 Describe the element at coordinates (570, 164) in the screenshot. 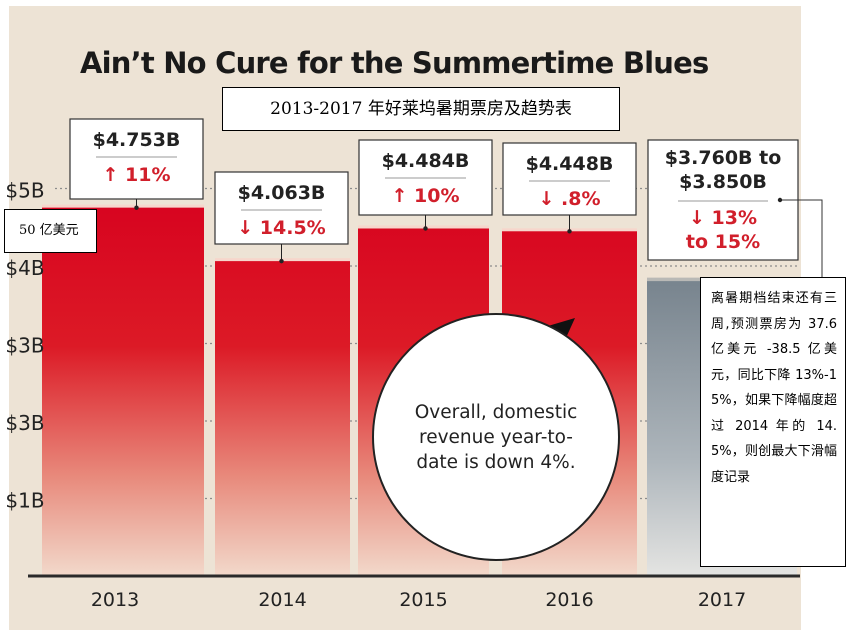

I see `value-label: $4.448B` at that location.